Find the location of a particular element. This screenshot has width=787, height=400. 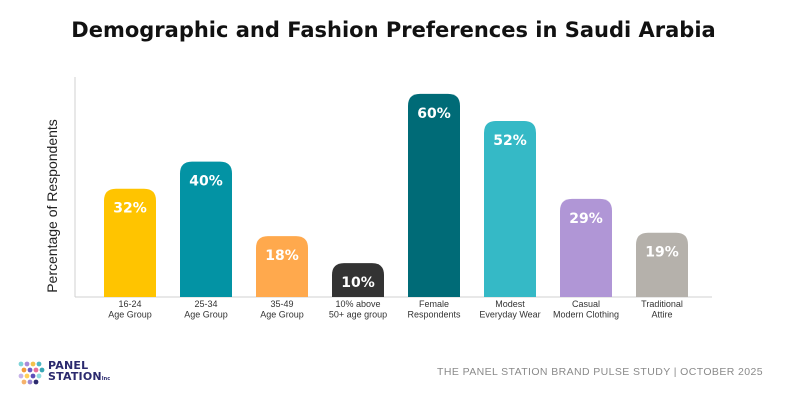

category-label-8-line-2: Attire is located at coordinates (661, 315).